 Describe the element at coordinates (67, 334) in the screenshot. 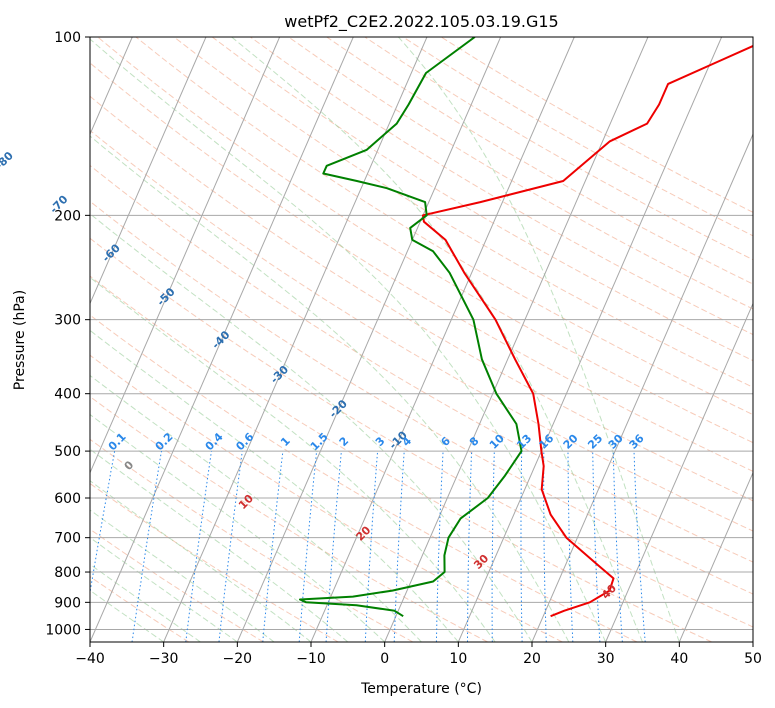

I see `y-axis-ticks: 1000 900 800 700 600 500 400 300 200 100` at that location.